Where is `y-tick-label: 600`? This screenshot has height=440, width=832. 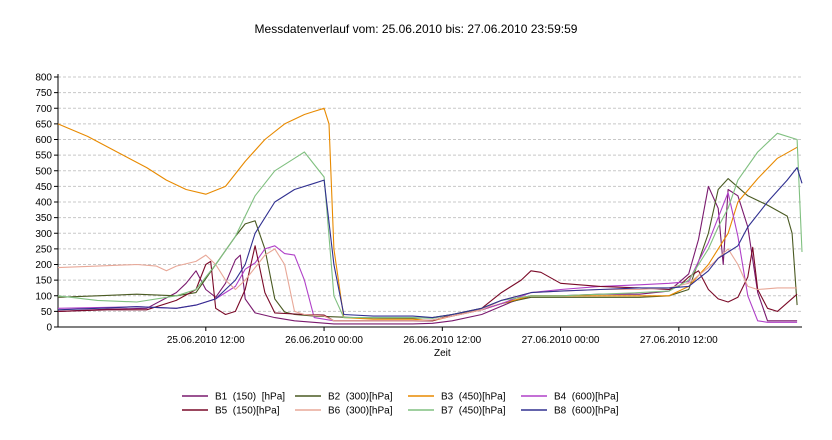
y-tick-label: 600 is located at coordinates (43, 140).